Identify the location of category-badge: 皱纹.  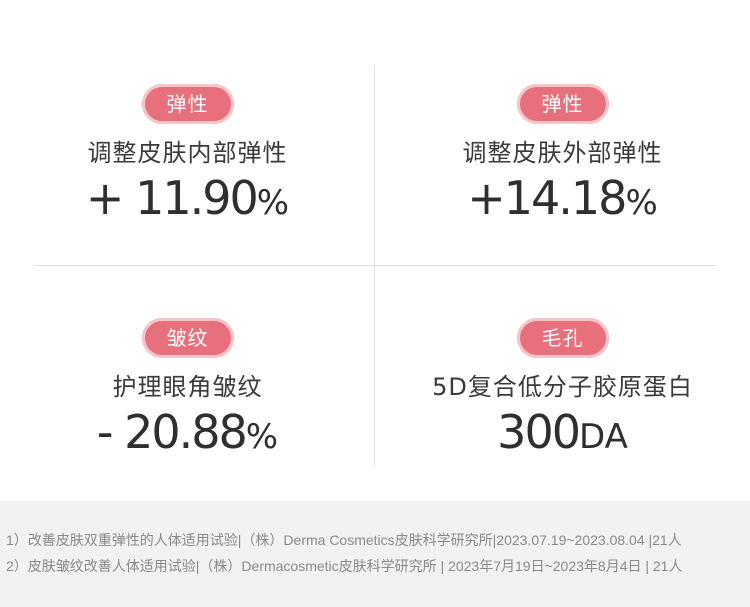
(187, 338).